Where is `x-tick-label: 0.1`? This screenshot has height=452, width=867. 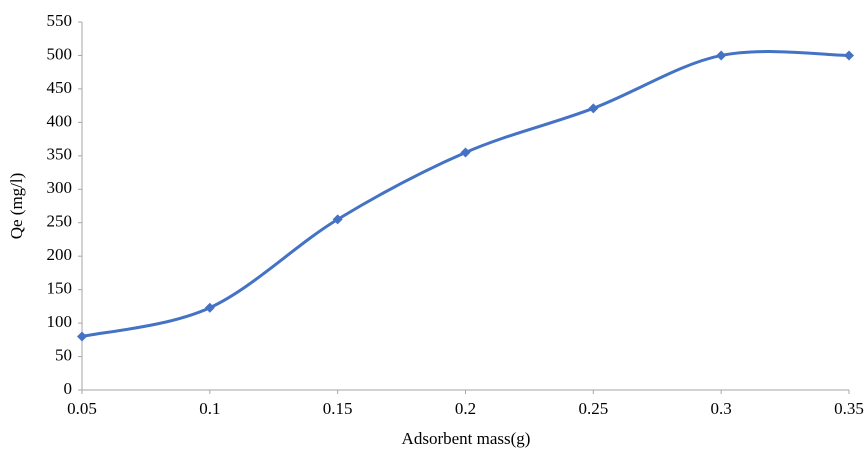
x-tick-label: 0.1 is located at coordinates (209, 408).